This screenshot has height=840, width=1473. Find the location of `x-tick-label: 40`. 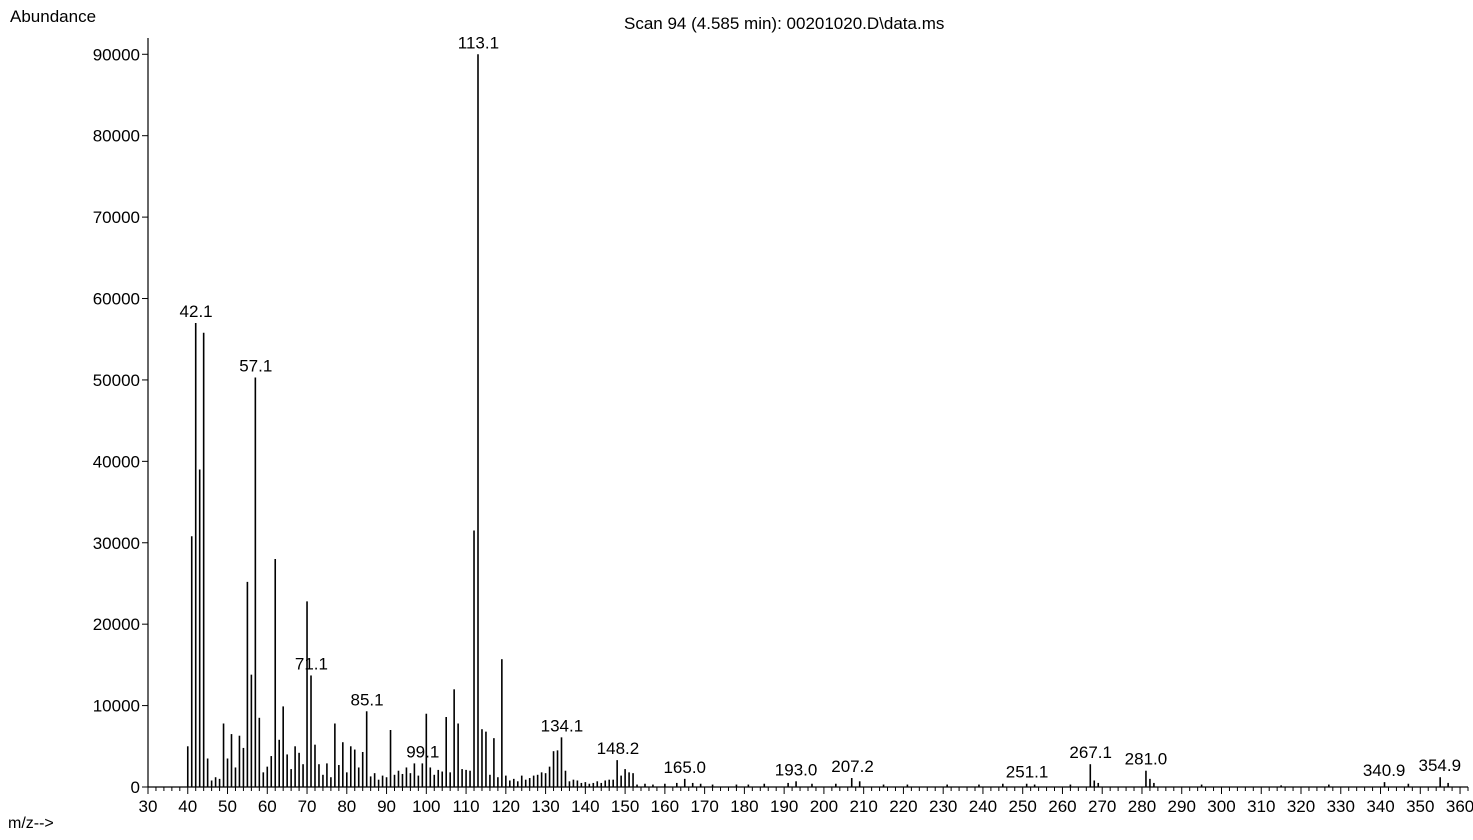

x-tick-label: 40 is located at coordinates (187, 806).